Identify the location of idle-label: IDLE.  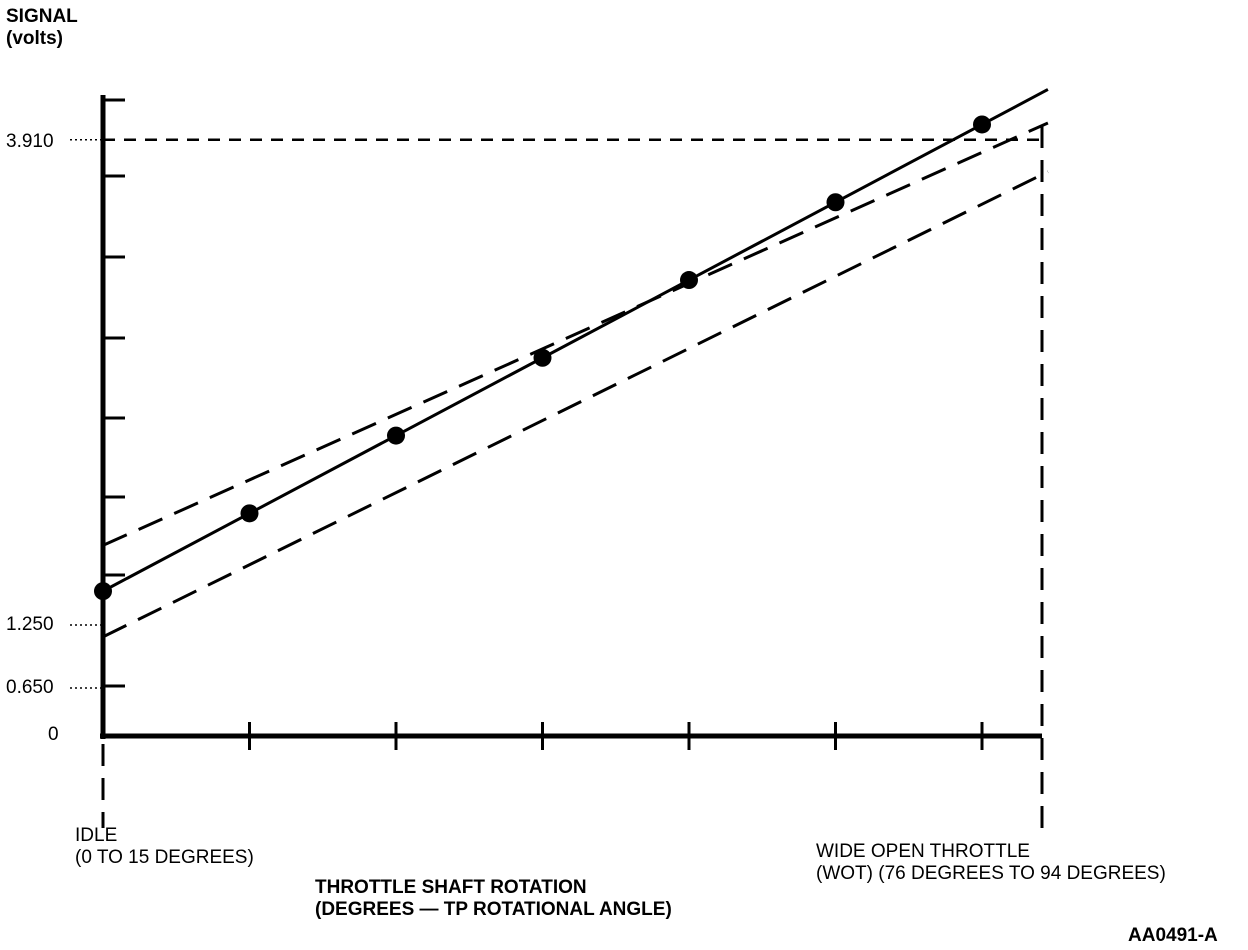
(96, 835).